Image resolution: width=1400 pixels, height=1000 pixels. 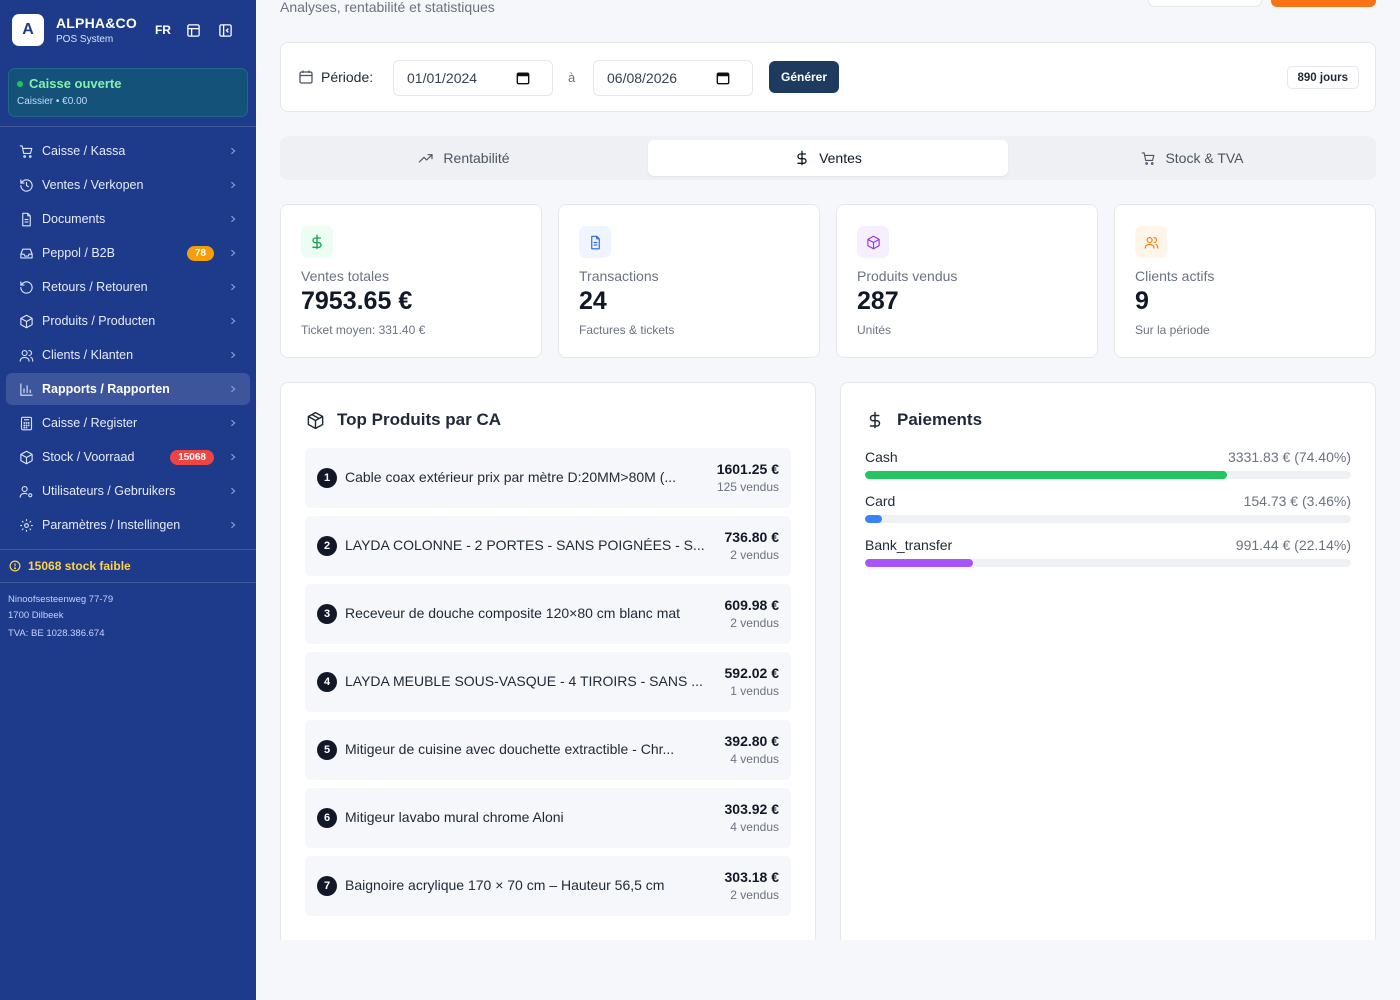 I want to click on header-primary-button, so click(x=1323, y=3).